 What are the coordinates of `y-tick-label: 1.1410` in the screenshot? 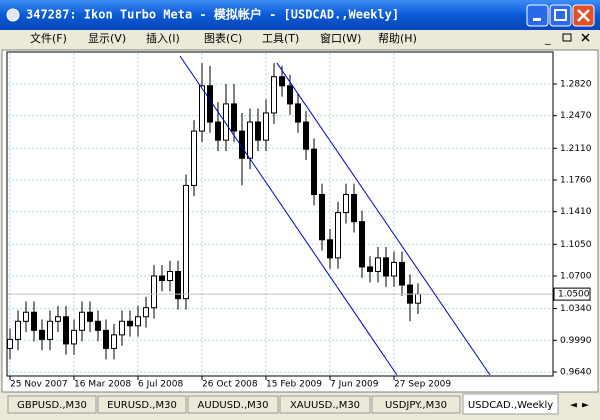 It's located at (576, 212).